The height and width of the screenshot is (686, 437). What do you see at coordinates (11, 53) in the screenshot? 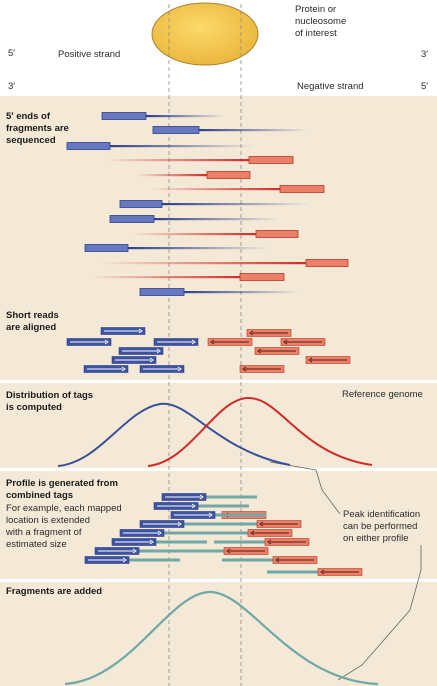
I see `positive-strand-5prime: 5′` at bounding box center [11, 53].